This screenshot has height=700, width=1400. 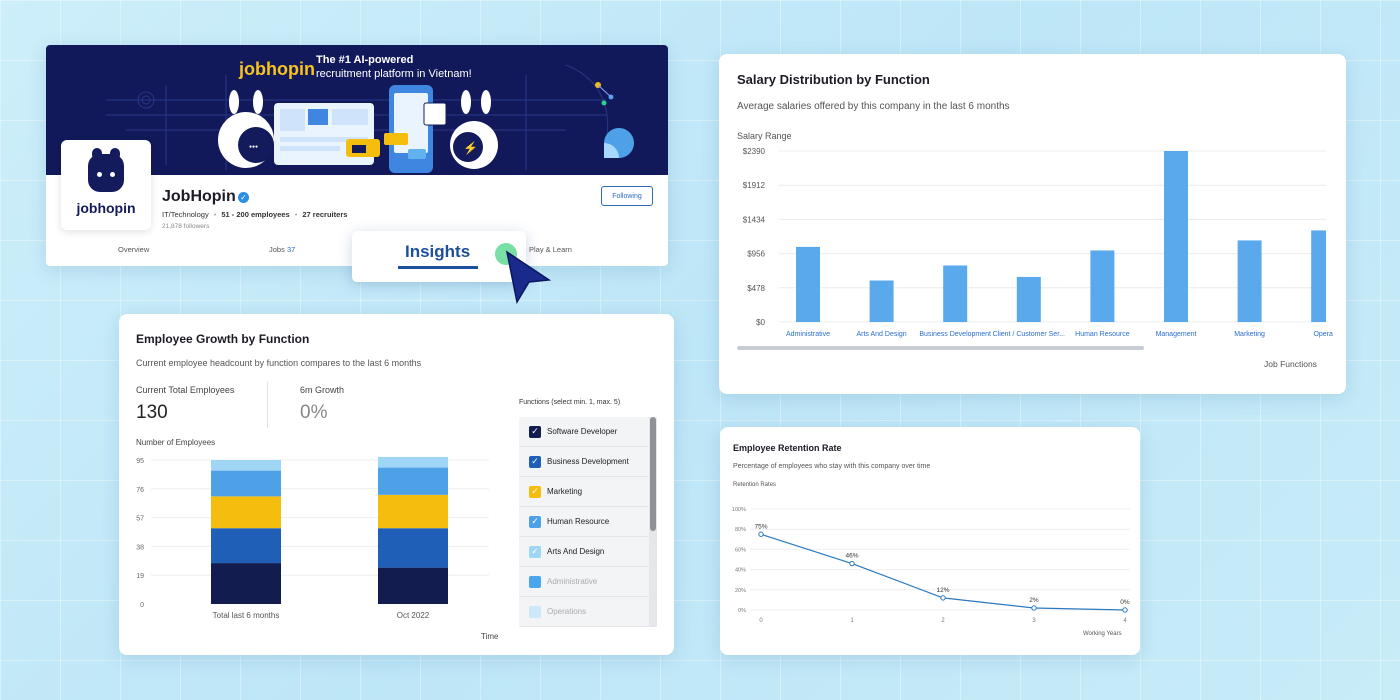 I want to click on growth-rate-label: 6m Growth, so click(x=322, y=390).